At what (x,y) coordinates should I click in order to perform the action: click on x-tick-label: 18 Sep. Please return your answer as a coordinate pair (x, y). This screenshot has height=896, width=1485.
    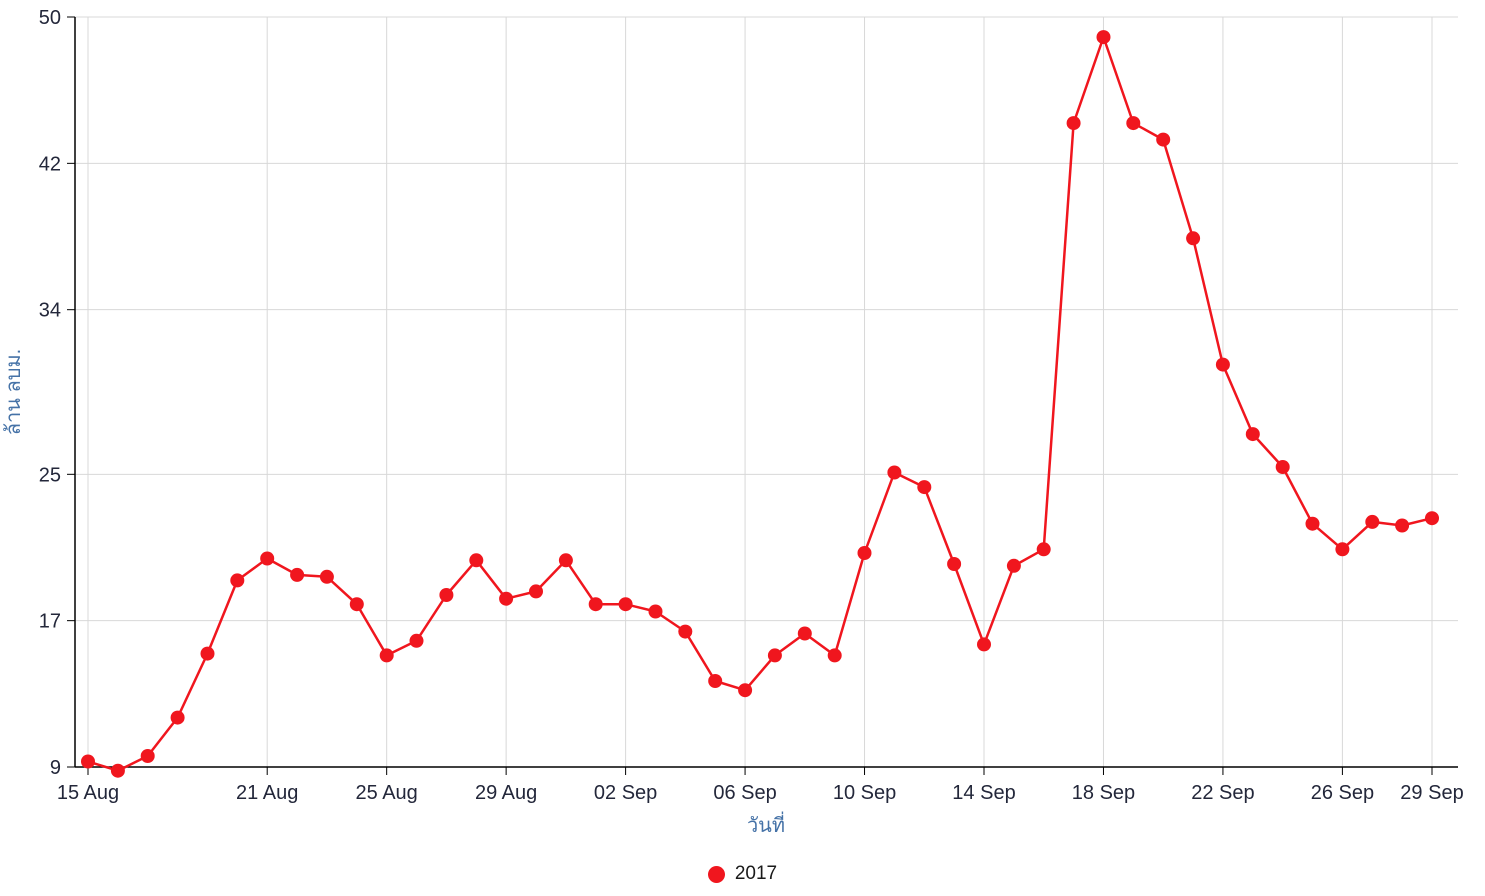
    Looking at the image, I should click on (1103, 793).